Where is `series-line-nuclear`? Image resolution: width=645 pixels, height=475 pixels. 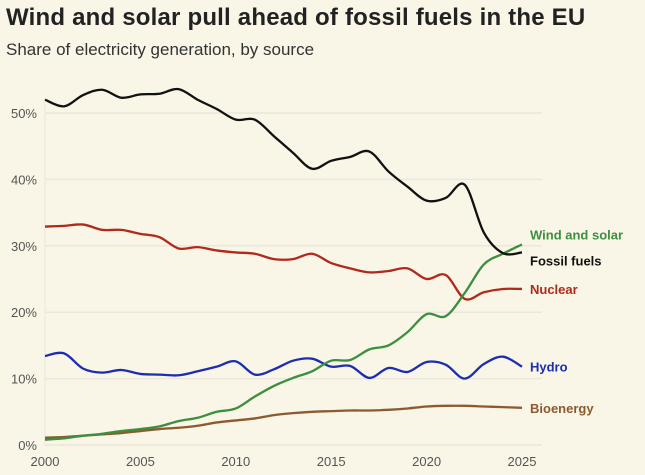
series-line-nuclear is located at coordinates (283, 262).